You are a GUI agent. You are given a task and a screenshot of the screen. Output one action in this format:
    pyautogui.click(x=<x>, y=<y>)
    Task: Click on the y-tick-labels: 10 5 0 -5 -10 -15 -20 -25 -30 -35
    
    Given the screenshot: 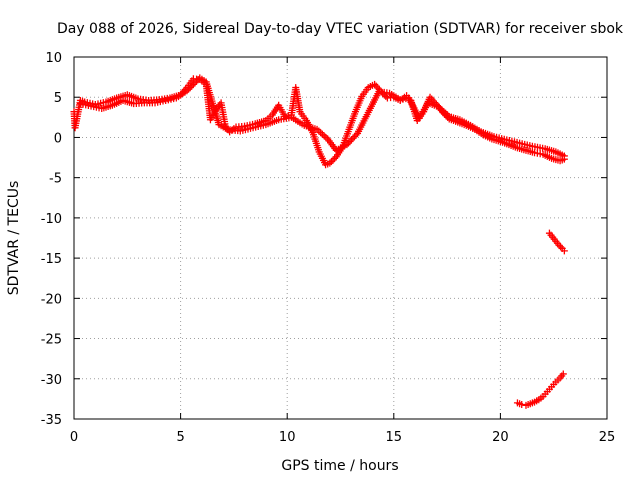 What is the action you would take?
    pyautogui.click(x=51, y=239)
    